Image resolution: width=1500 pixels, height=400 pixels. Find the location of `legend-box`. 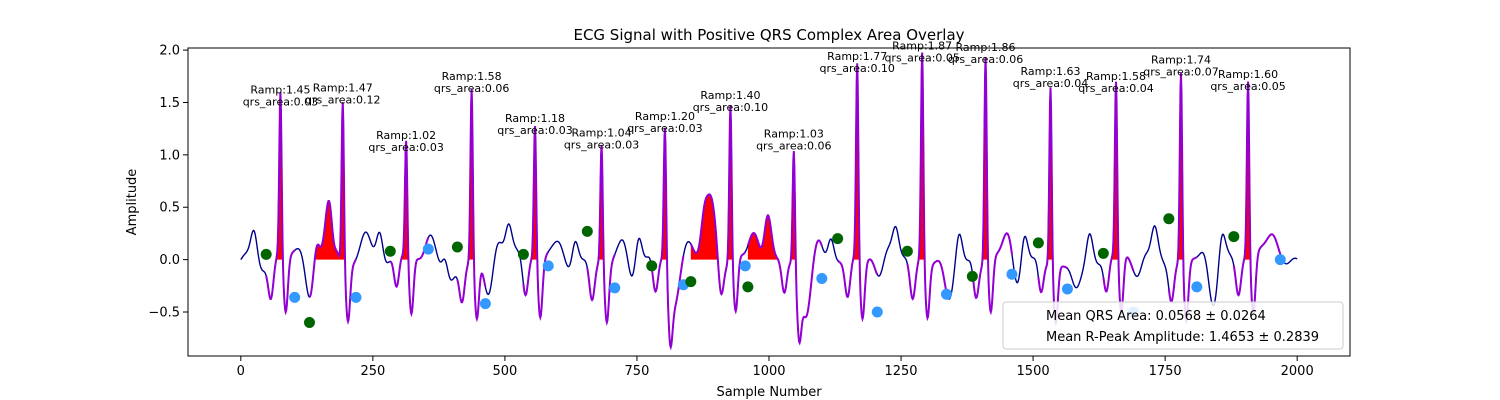

legend-box is located at coordinates (1173, 325).